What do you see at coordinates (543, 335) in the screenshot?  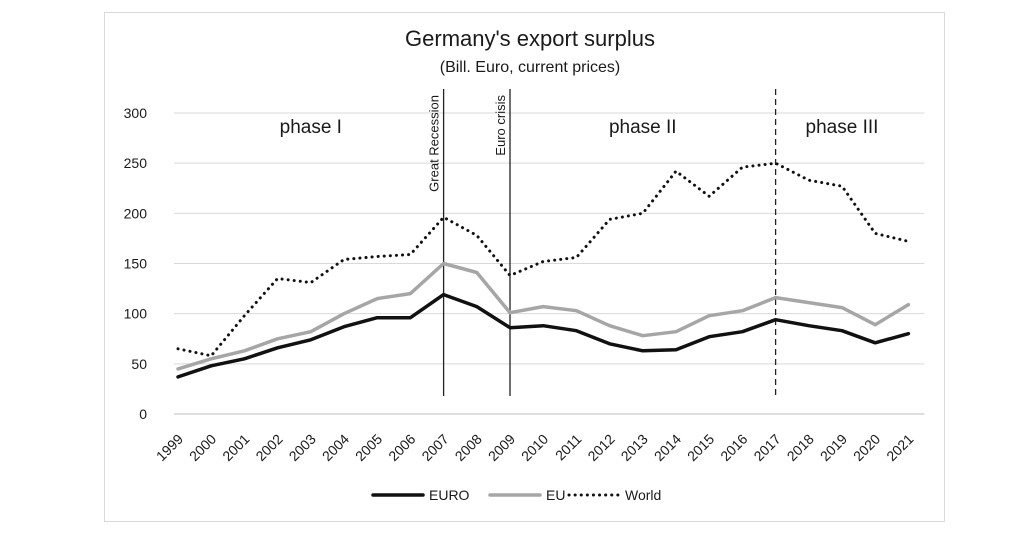 I see `series-line-euro` at bounding box center [543, 335].